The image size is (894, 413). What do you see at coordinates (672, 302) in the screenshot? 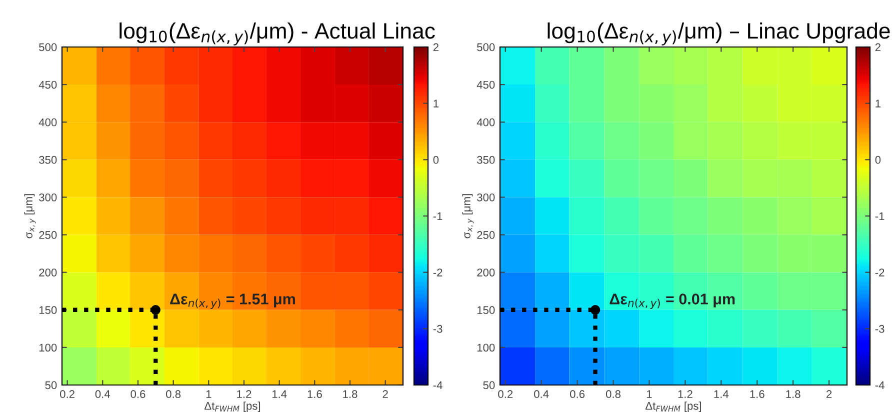
I see `annotation: Δε$_{n(x,y)}$ = 0.01 μm` at bounding box center [672, 302].